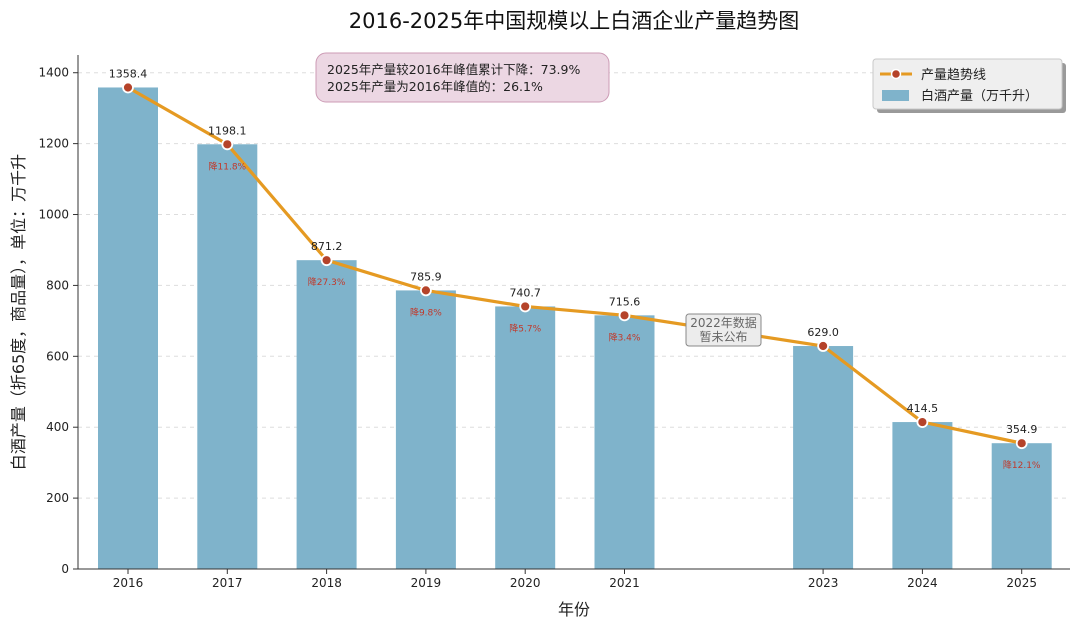 The height and width of the screenshot is (627, 1080). I want to click on summary-line1: 2025年产量较2016年峰值累计下降：73.9%, so click(453, 69).